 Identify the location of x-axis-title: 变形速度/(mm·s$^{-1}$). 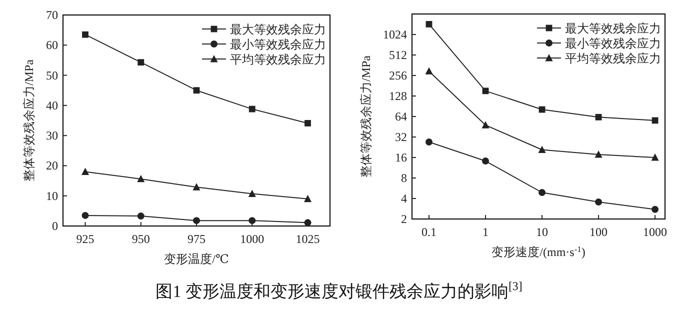
(539, 251).